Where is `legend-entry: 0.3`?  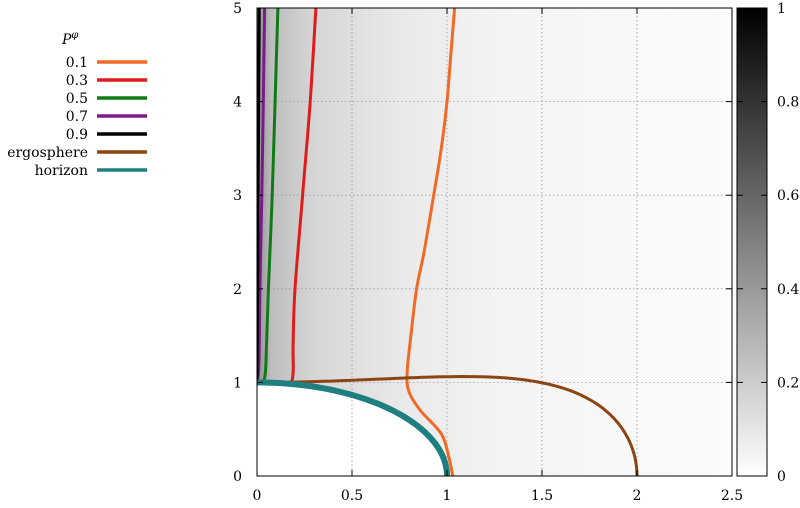 legend-entry: 0.3 is located at coordinates (106, 81).